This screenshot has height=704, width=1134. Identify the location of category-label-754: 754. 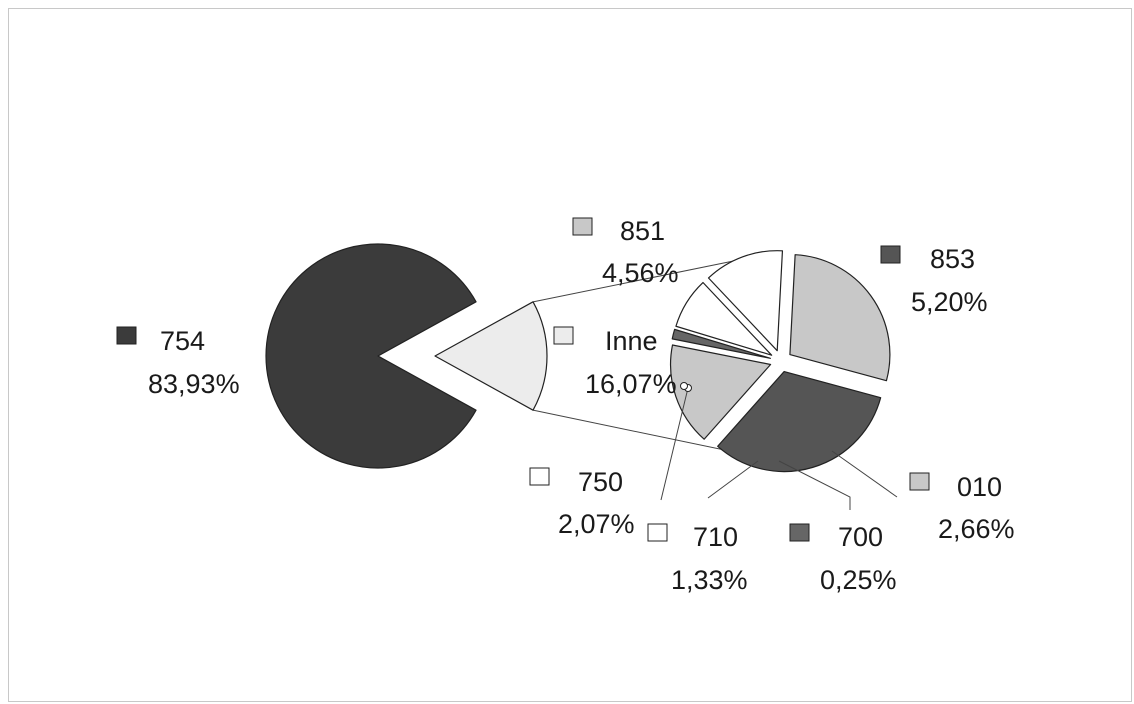
(182, 341).